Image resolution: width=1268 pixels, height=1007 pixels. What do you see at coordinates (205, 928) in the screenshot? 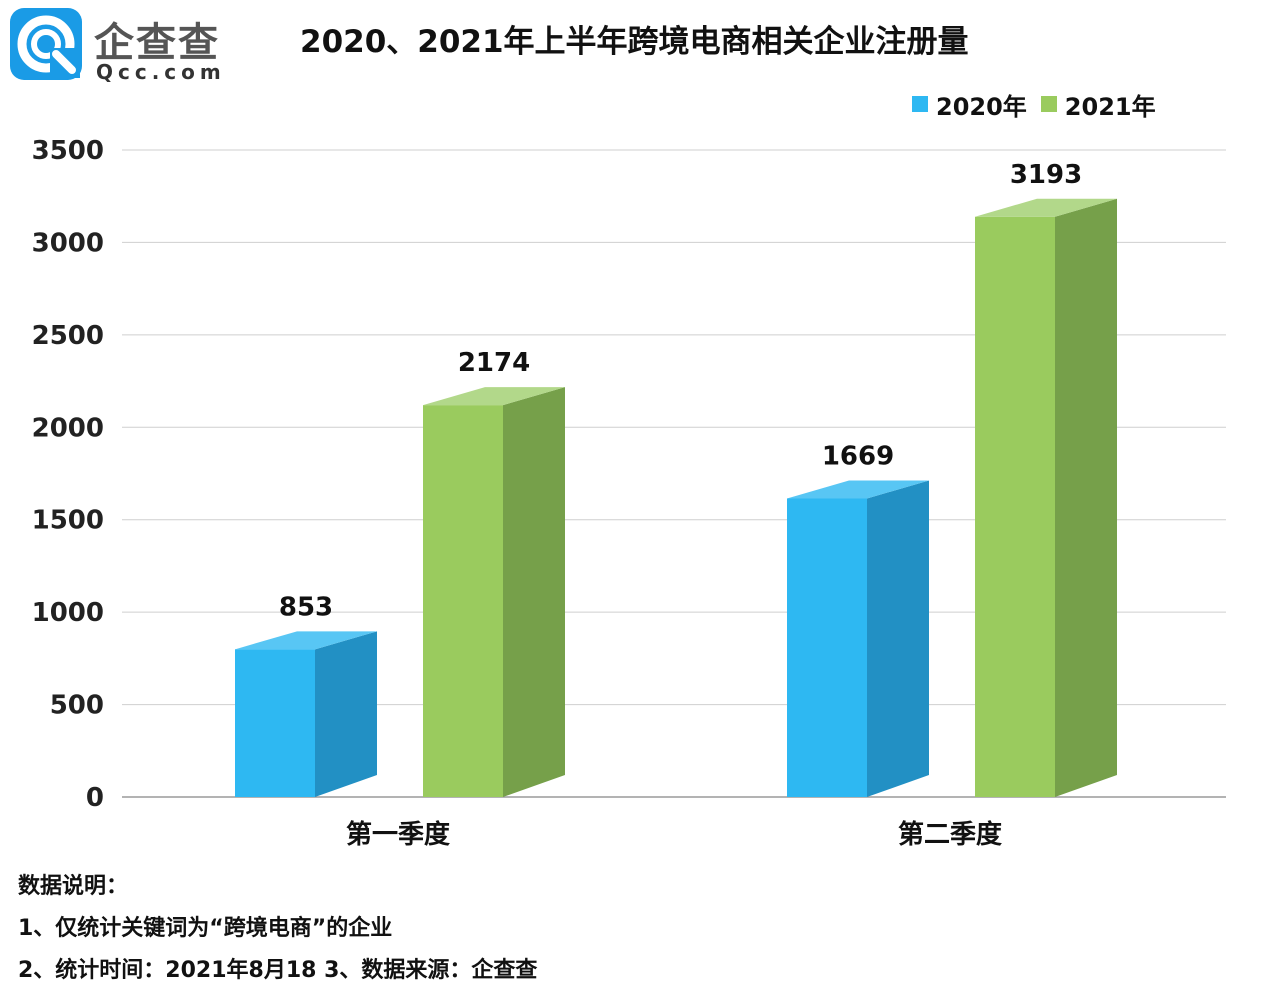
I see `notes-line-1: 1、仅统计关键词为“跨境电商”的企业` at bounding box center [205, 928].